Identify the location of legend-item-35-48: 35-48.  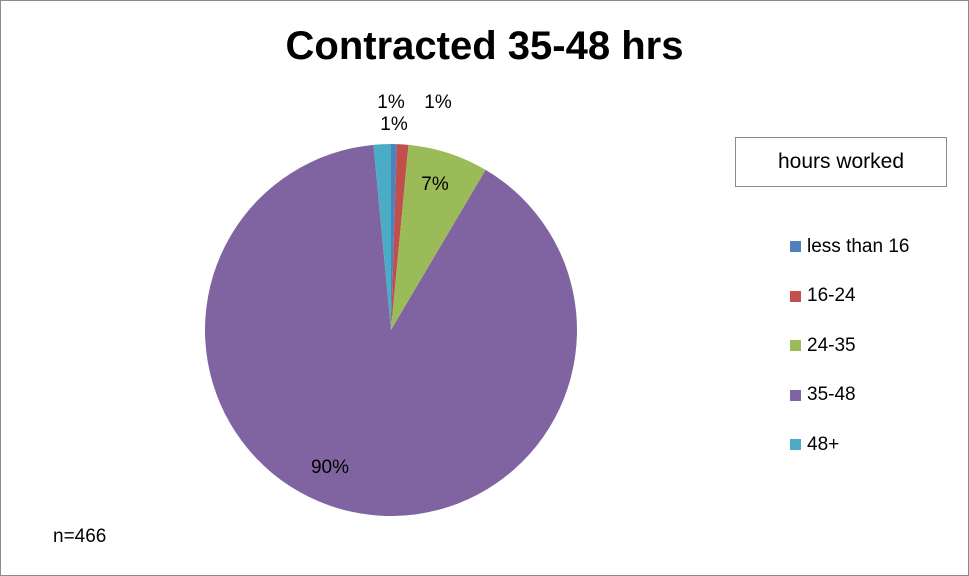
(849, 396).